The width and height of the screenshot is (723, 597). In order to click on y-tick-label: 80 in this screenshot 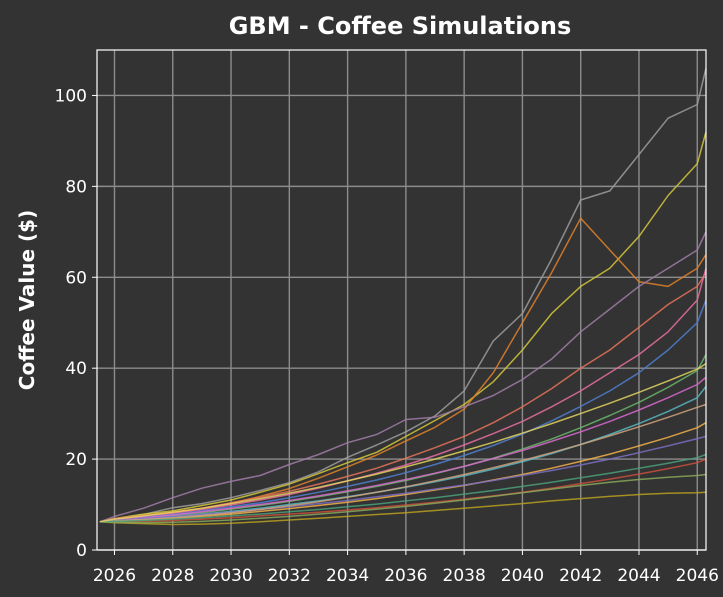, I will do `click(76, 187)`.